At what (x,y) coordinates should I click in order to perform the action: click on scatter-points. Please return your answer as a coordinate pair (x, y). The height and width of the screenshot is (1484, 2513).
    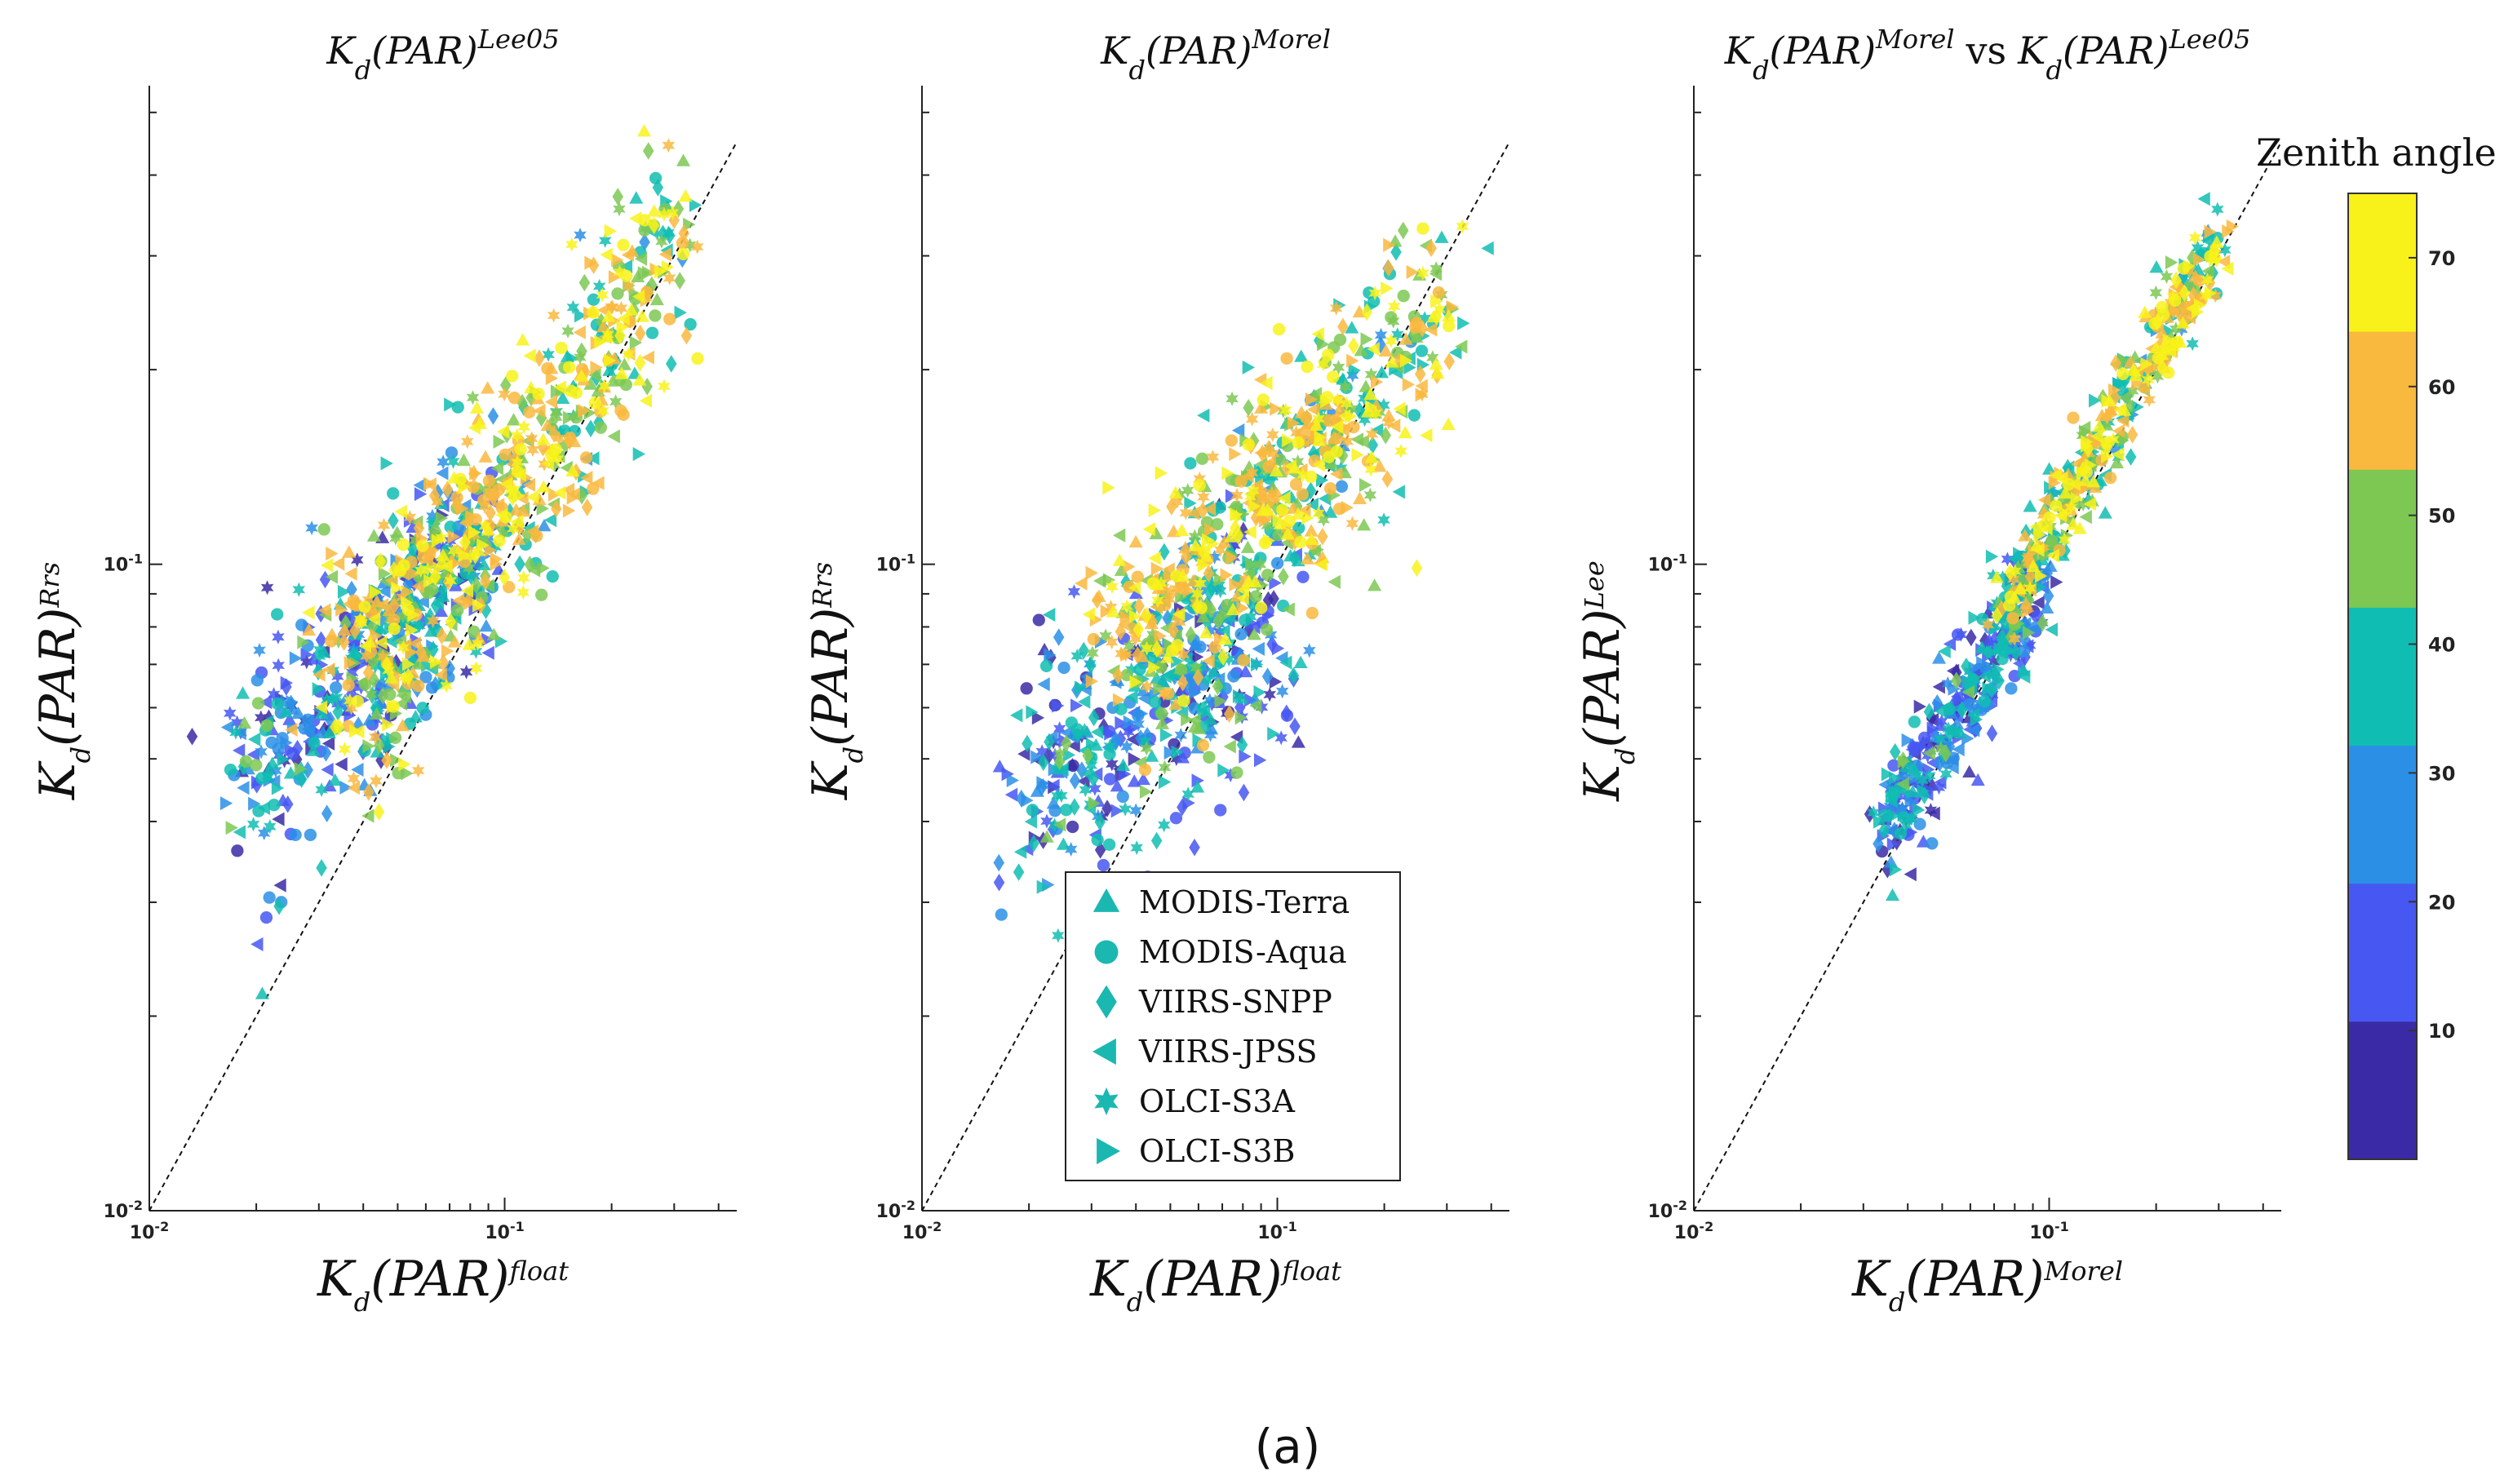
    Looking at the image, I should click on (2052, 546).